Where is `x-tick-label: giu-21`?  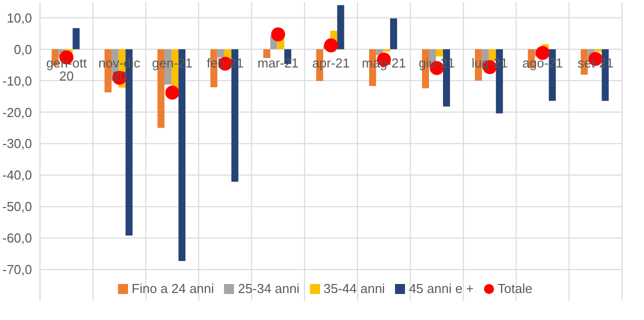 x-tick-label: giu-21 is located at coordinates (436, 62).